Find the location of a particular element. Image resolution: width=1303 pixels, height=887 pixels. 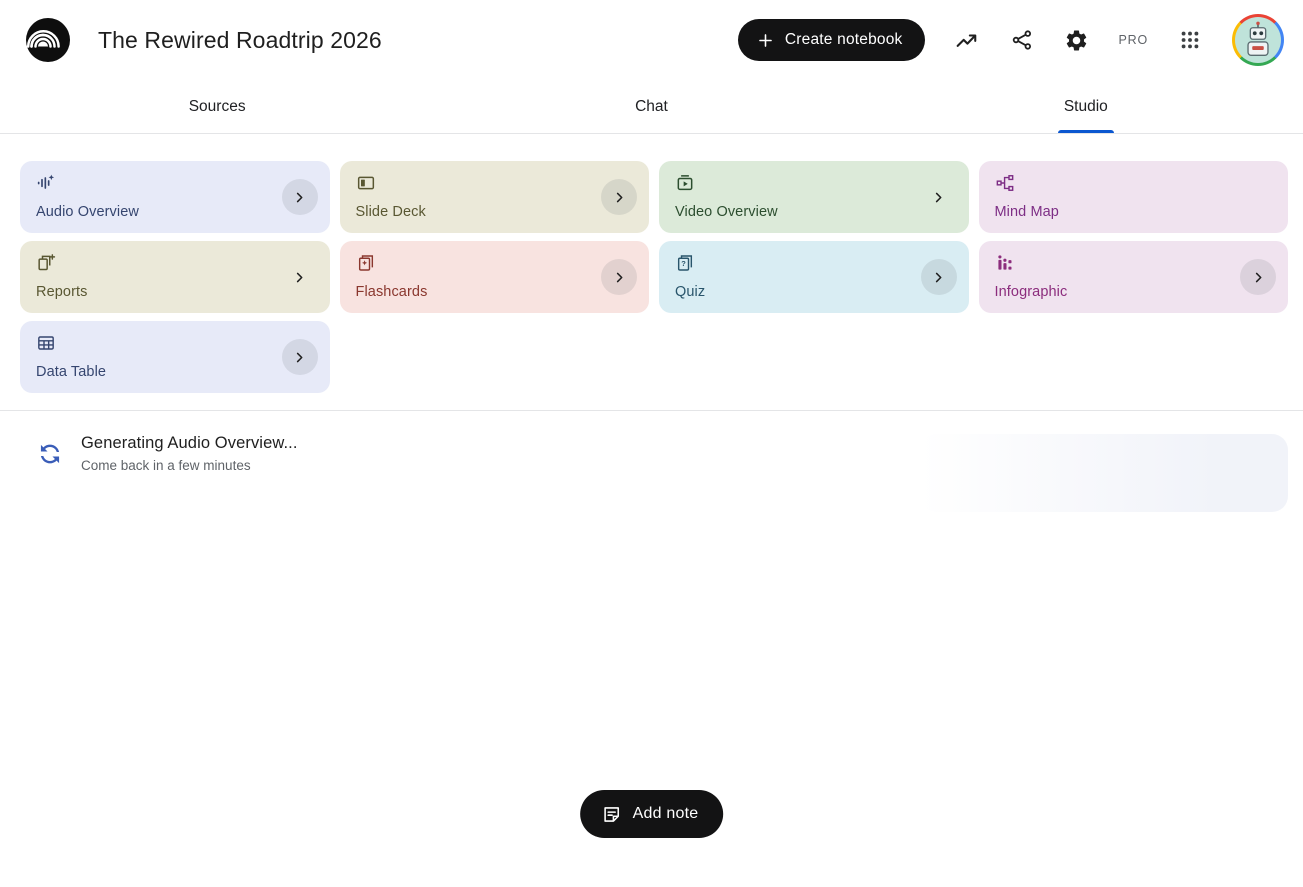

studio-card-flashcards: Flashcards is located at coordinates (494, 277).